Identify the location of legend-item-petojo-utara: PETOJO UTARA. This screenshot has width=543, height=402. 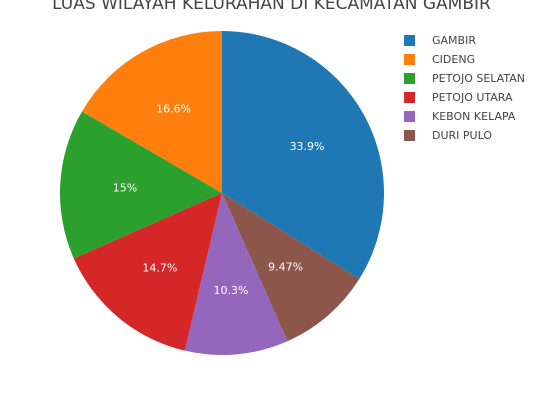
(471, 97).